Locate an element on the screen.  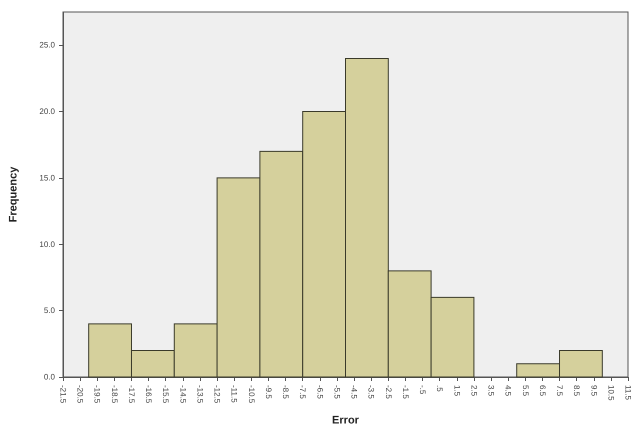
x-tick-label: 2.5 is located at coordinates (473, 391).